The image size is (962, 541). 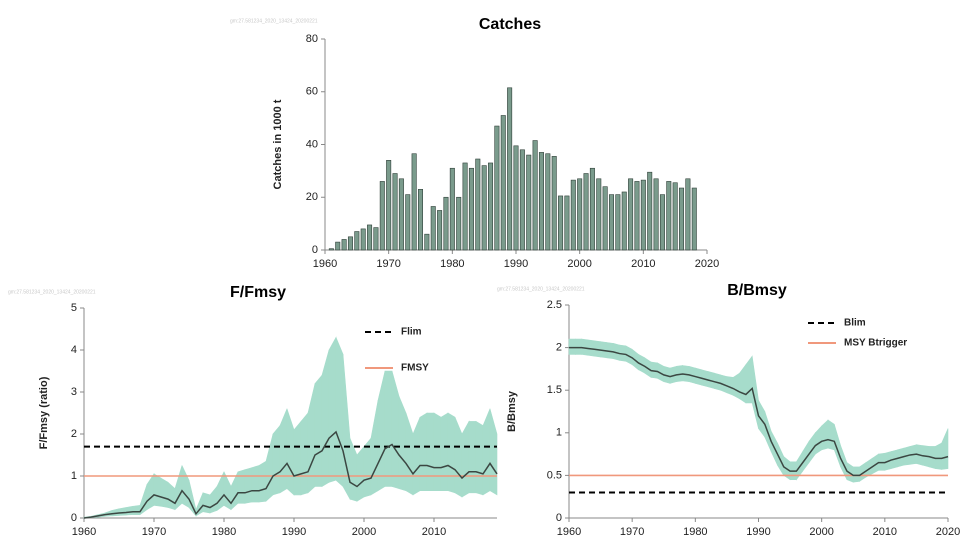 I want to click on legend-label: FMSY, so click(x=415, y=368).